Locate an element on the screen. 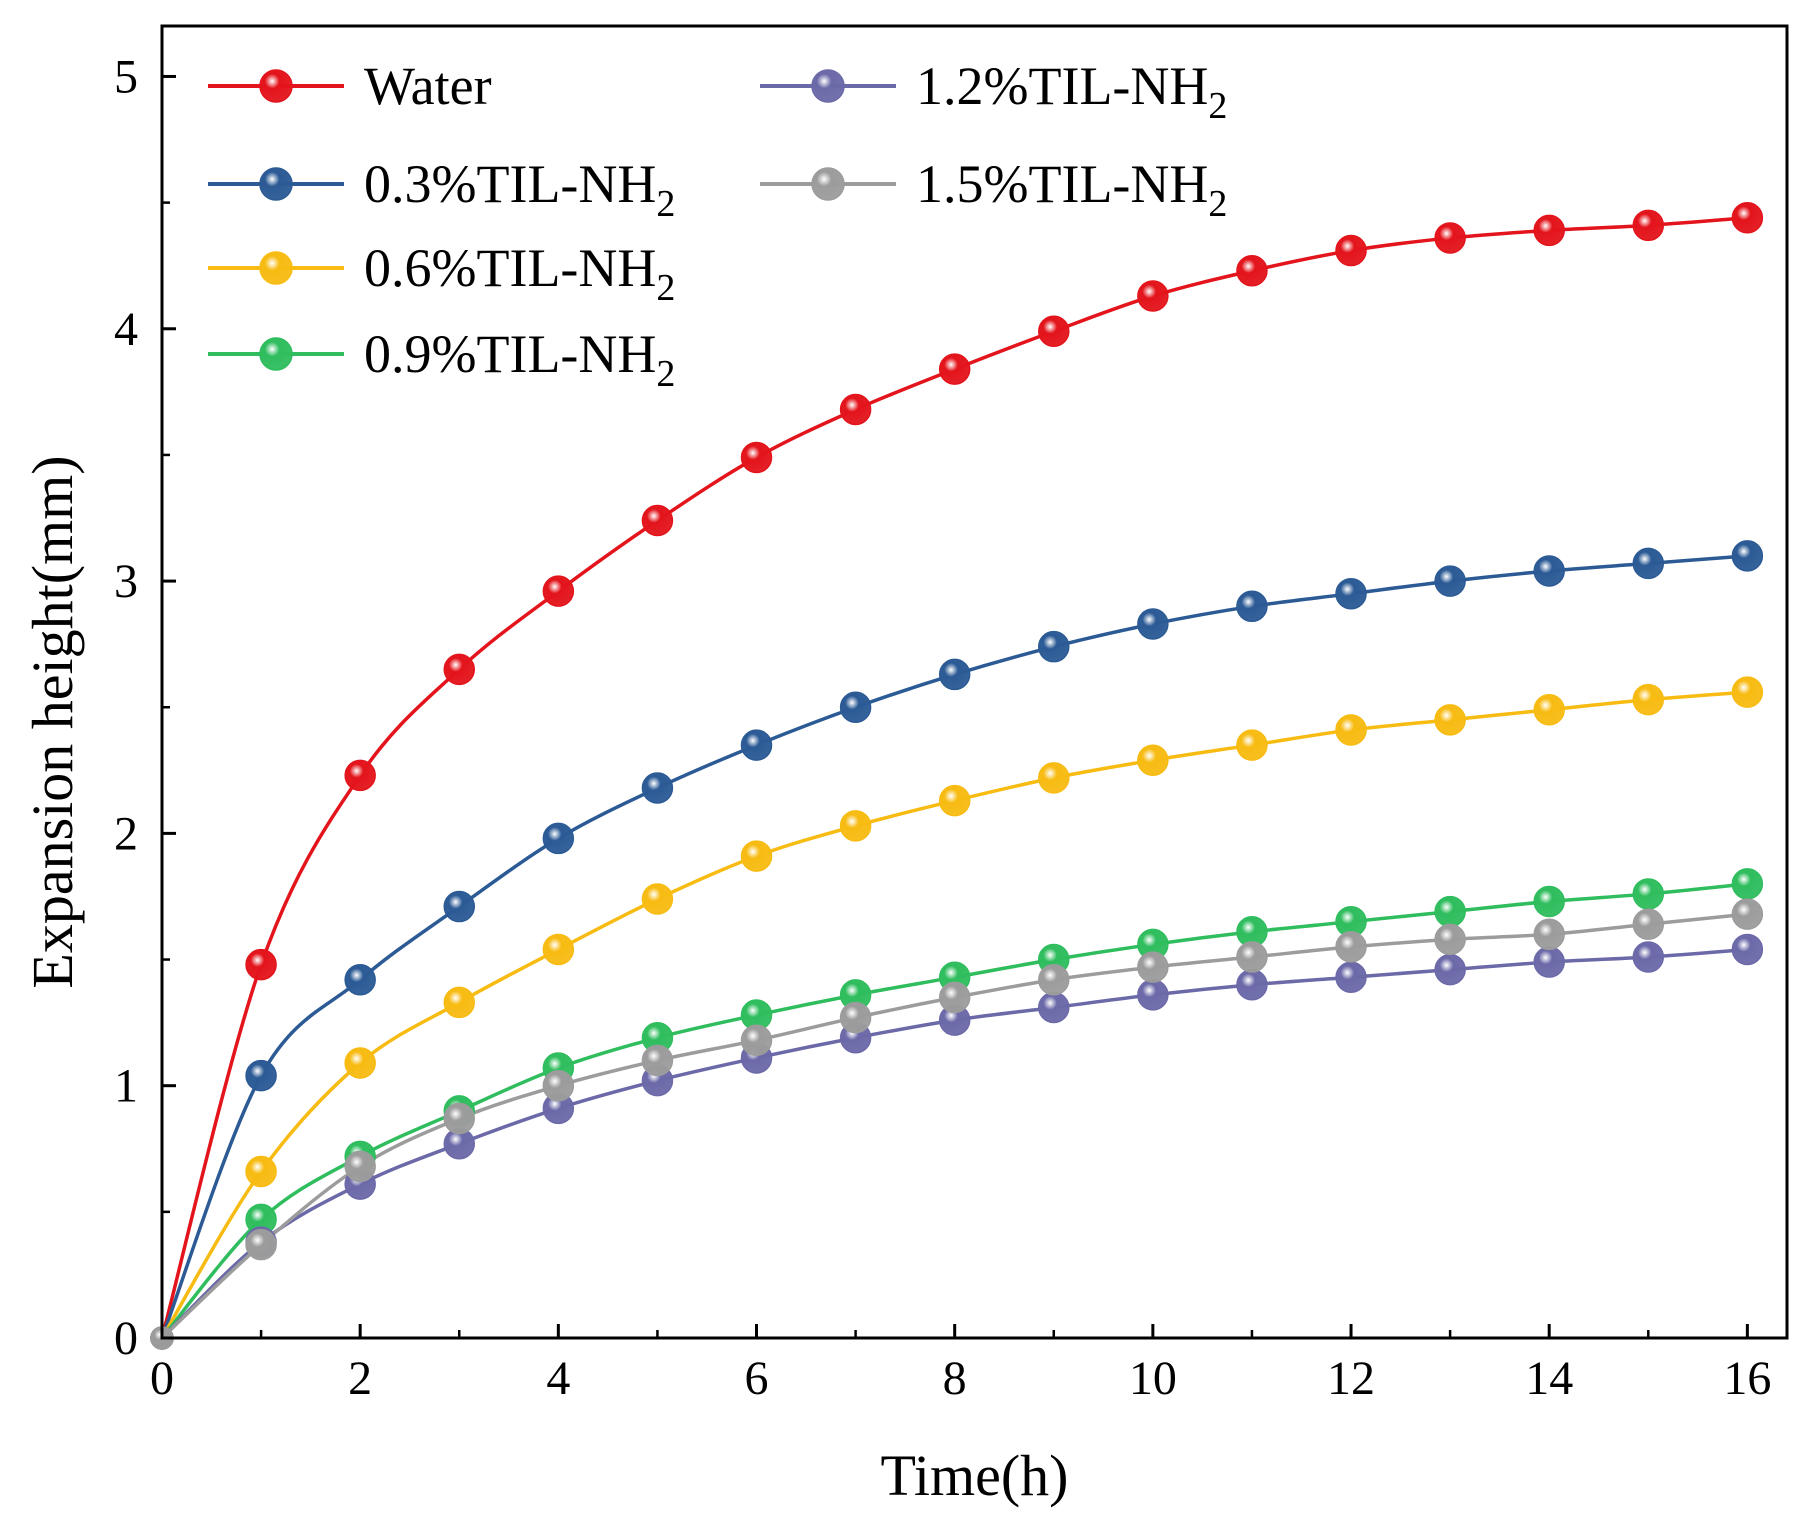  x-tick-label: 4 is located at coordinates (558, 1378).